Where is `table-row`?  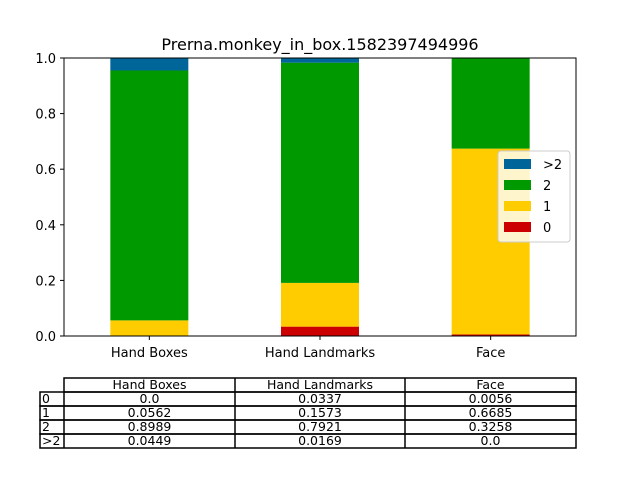 table-row is located at coordinates (308, 441).